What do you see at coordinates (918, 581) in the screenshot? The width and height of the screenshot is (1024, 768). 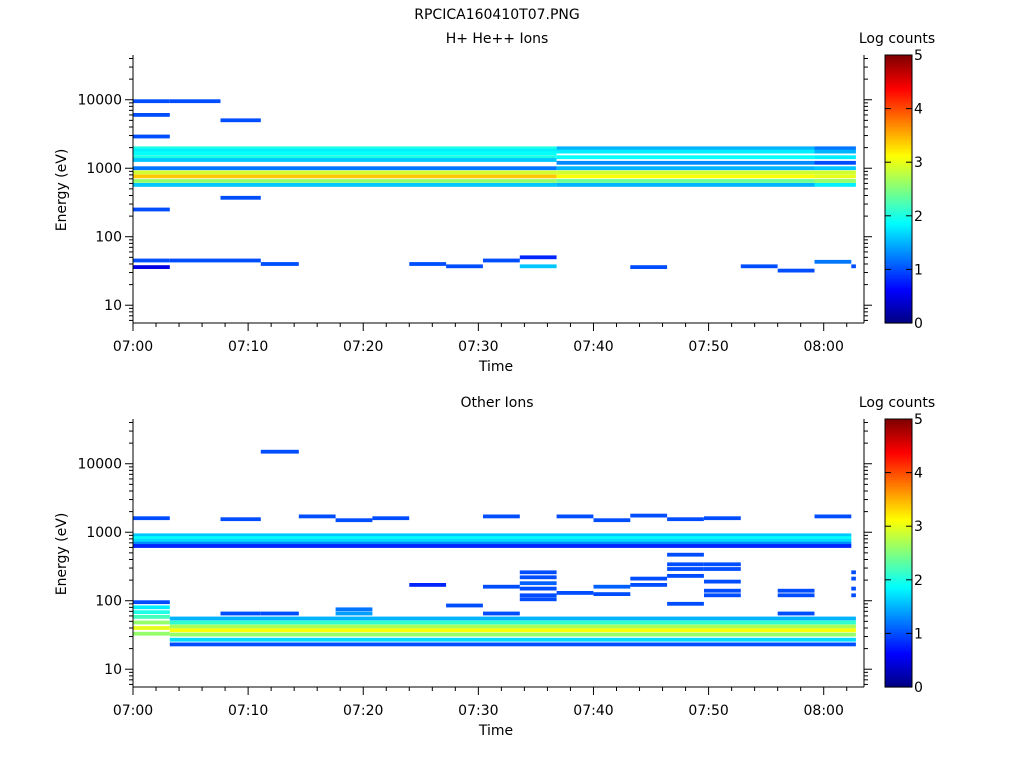 I see `colorbar-tick-label: 2` at bounding box center [918, 581].